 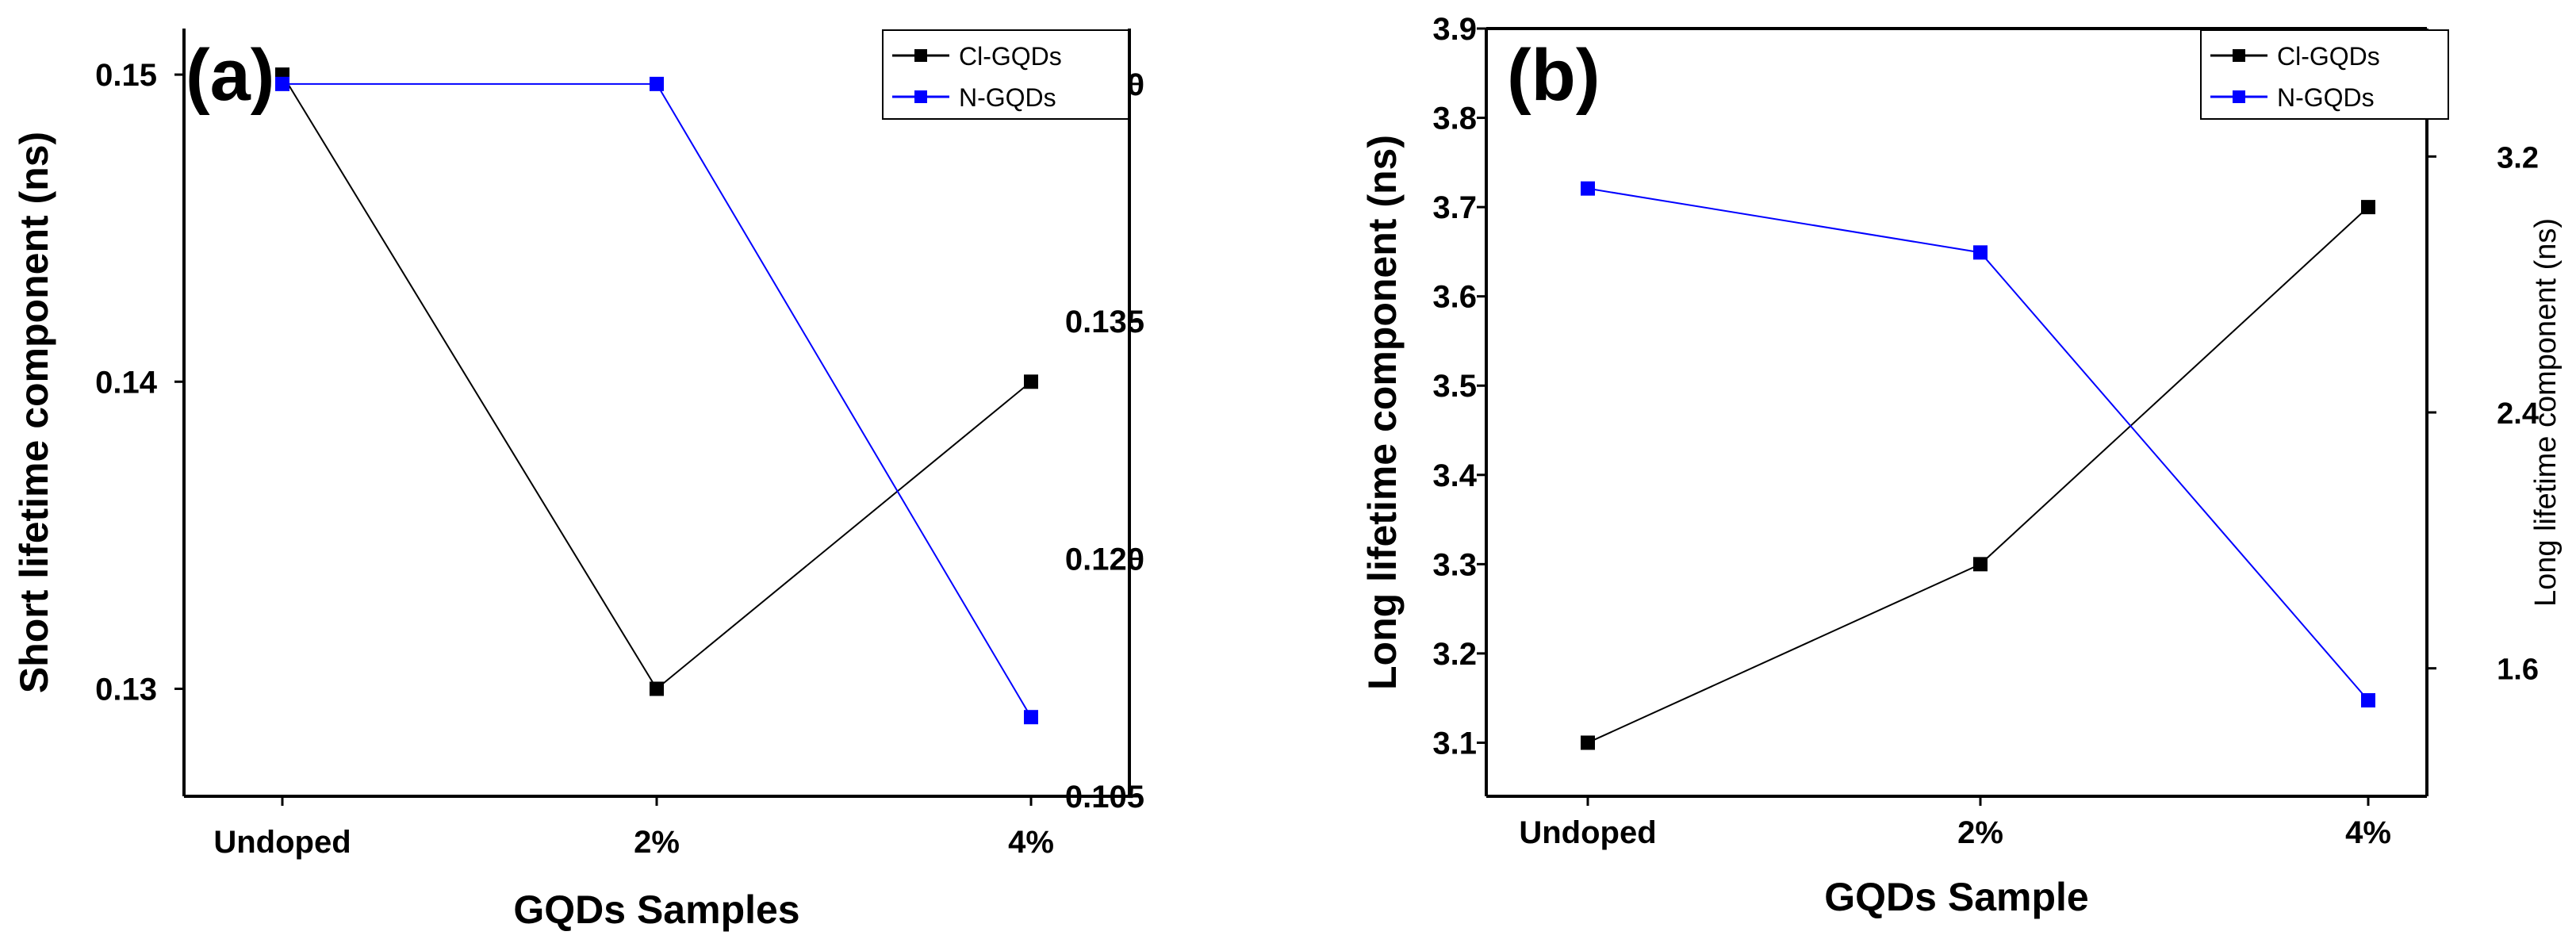 I want to click on left-tick-label: 0.13, so click(x=126, y=690).